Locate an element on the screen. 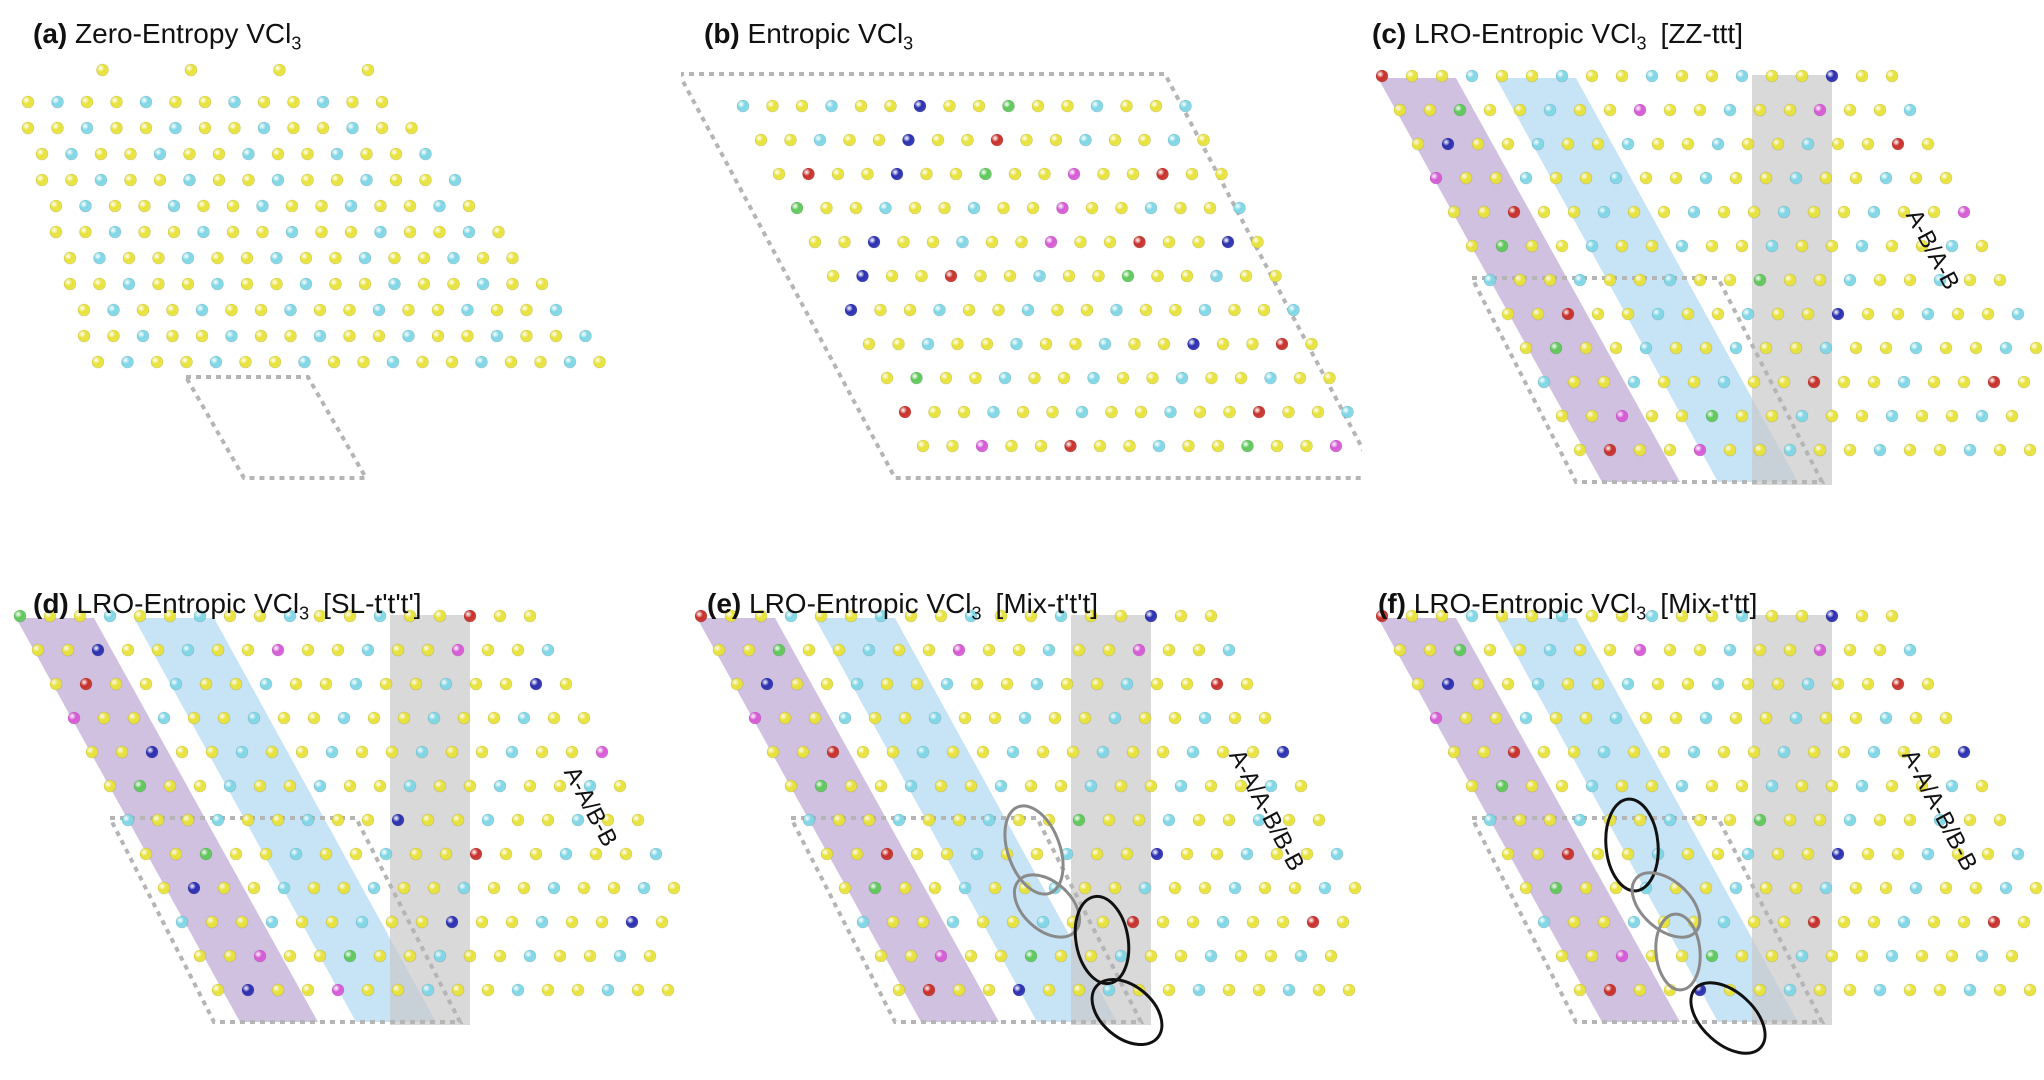 The width and height of the screenshot is (2044, 1080). panel-title-subscript: 3 is located at coordinates (1641, 43).